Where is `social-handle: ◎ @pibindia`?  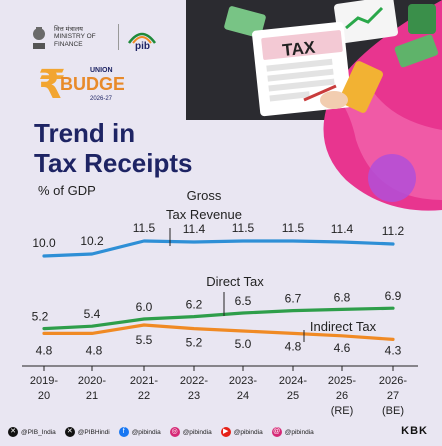 social-handle: ◎ @pibindia is located at coordinates (190, 432).